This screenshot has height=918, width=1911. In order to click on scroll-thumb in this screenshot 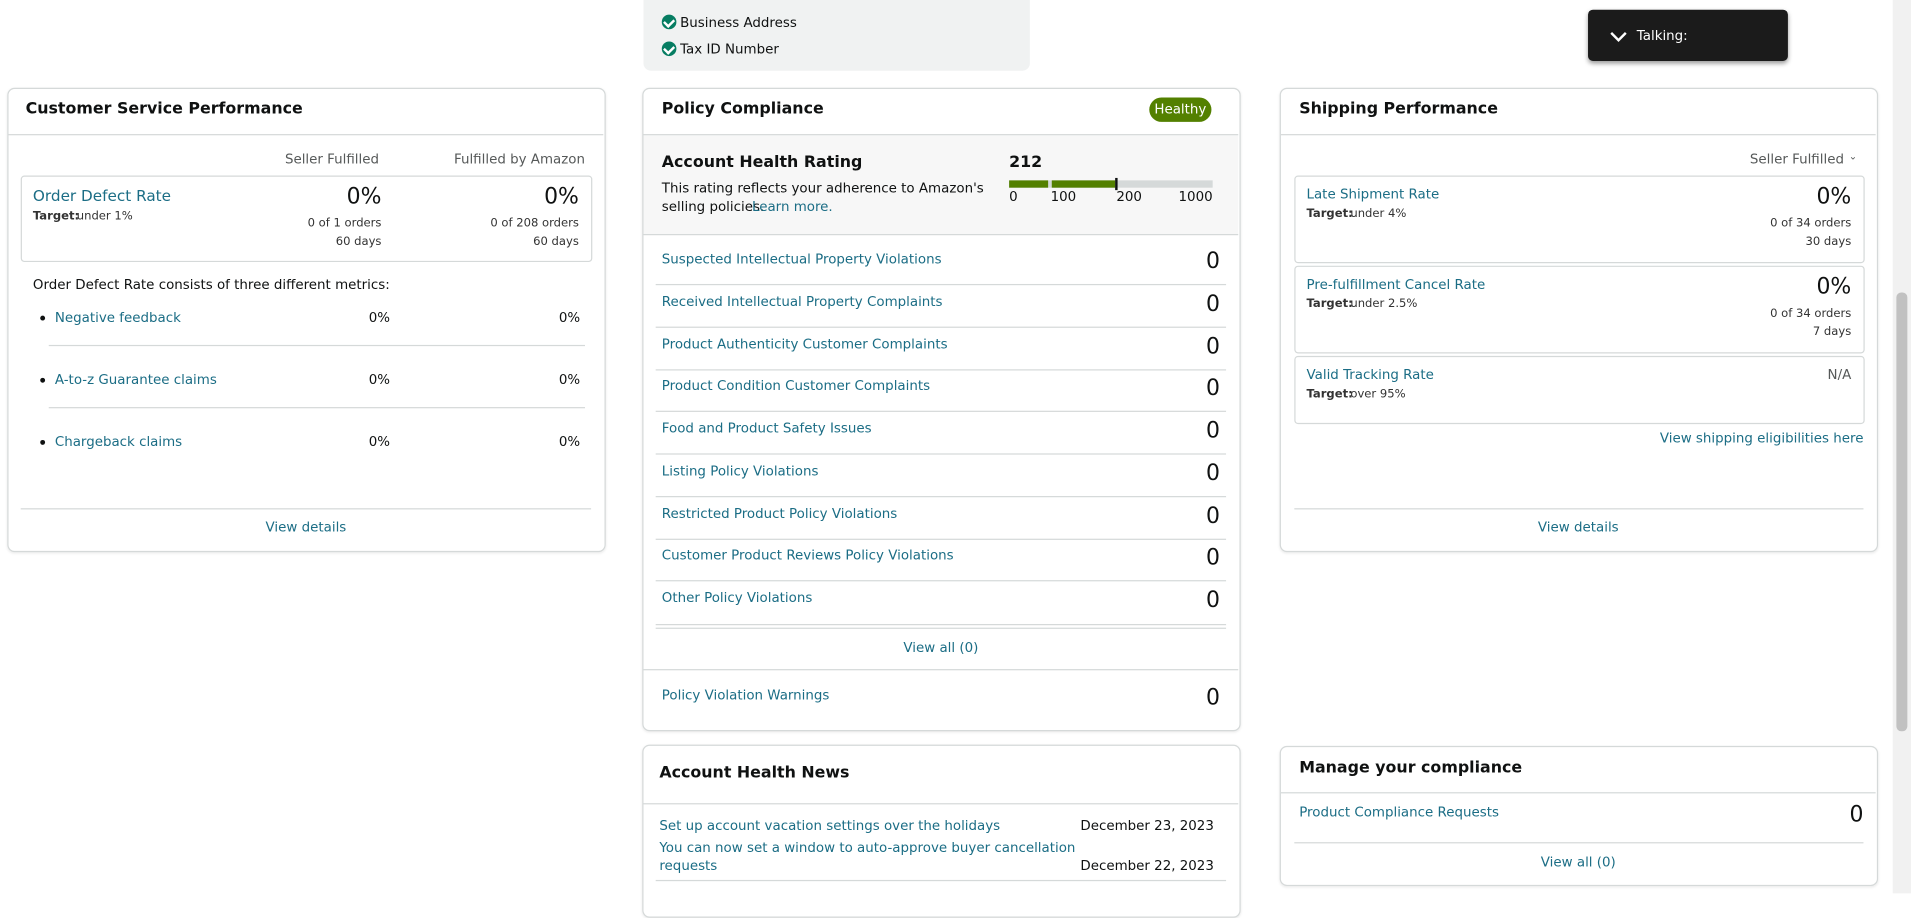, I will do `click(1902, 512)`.